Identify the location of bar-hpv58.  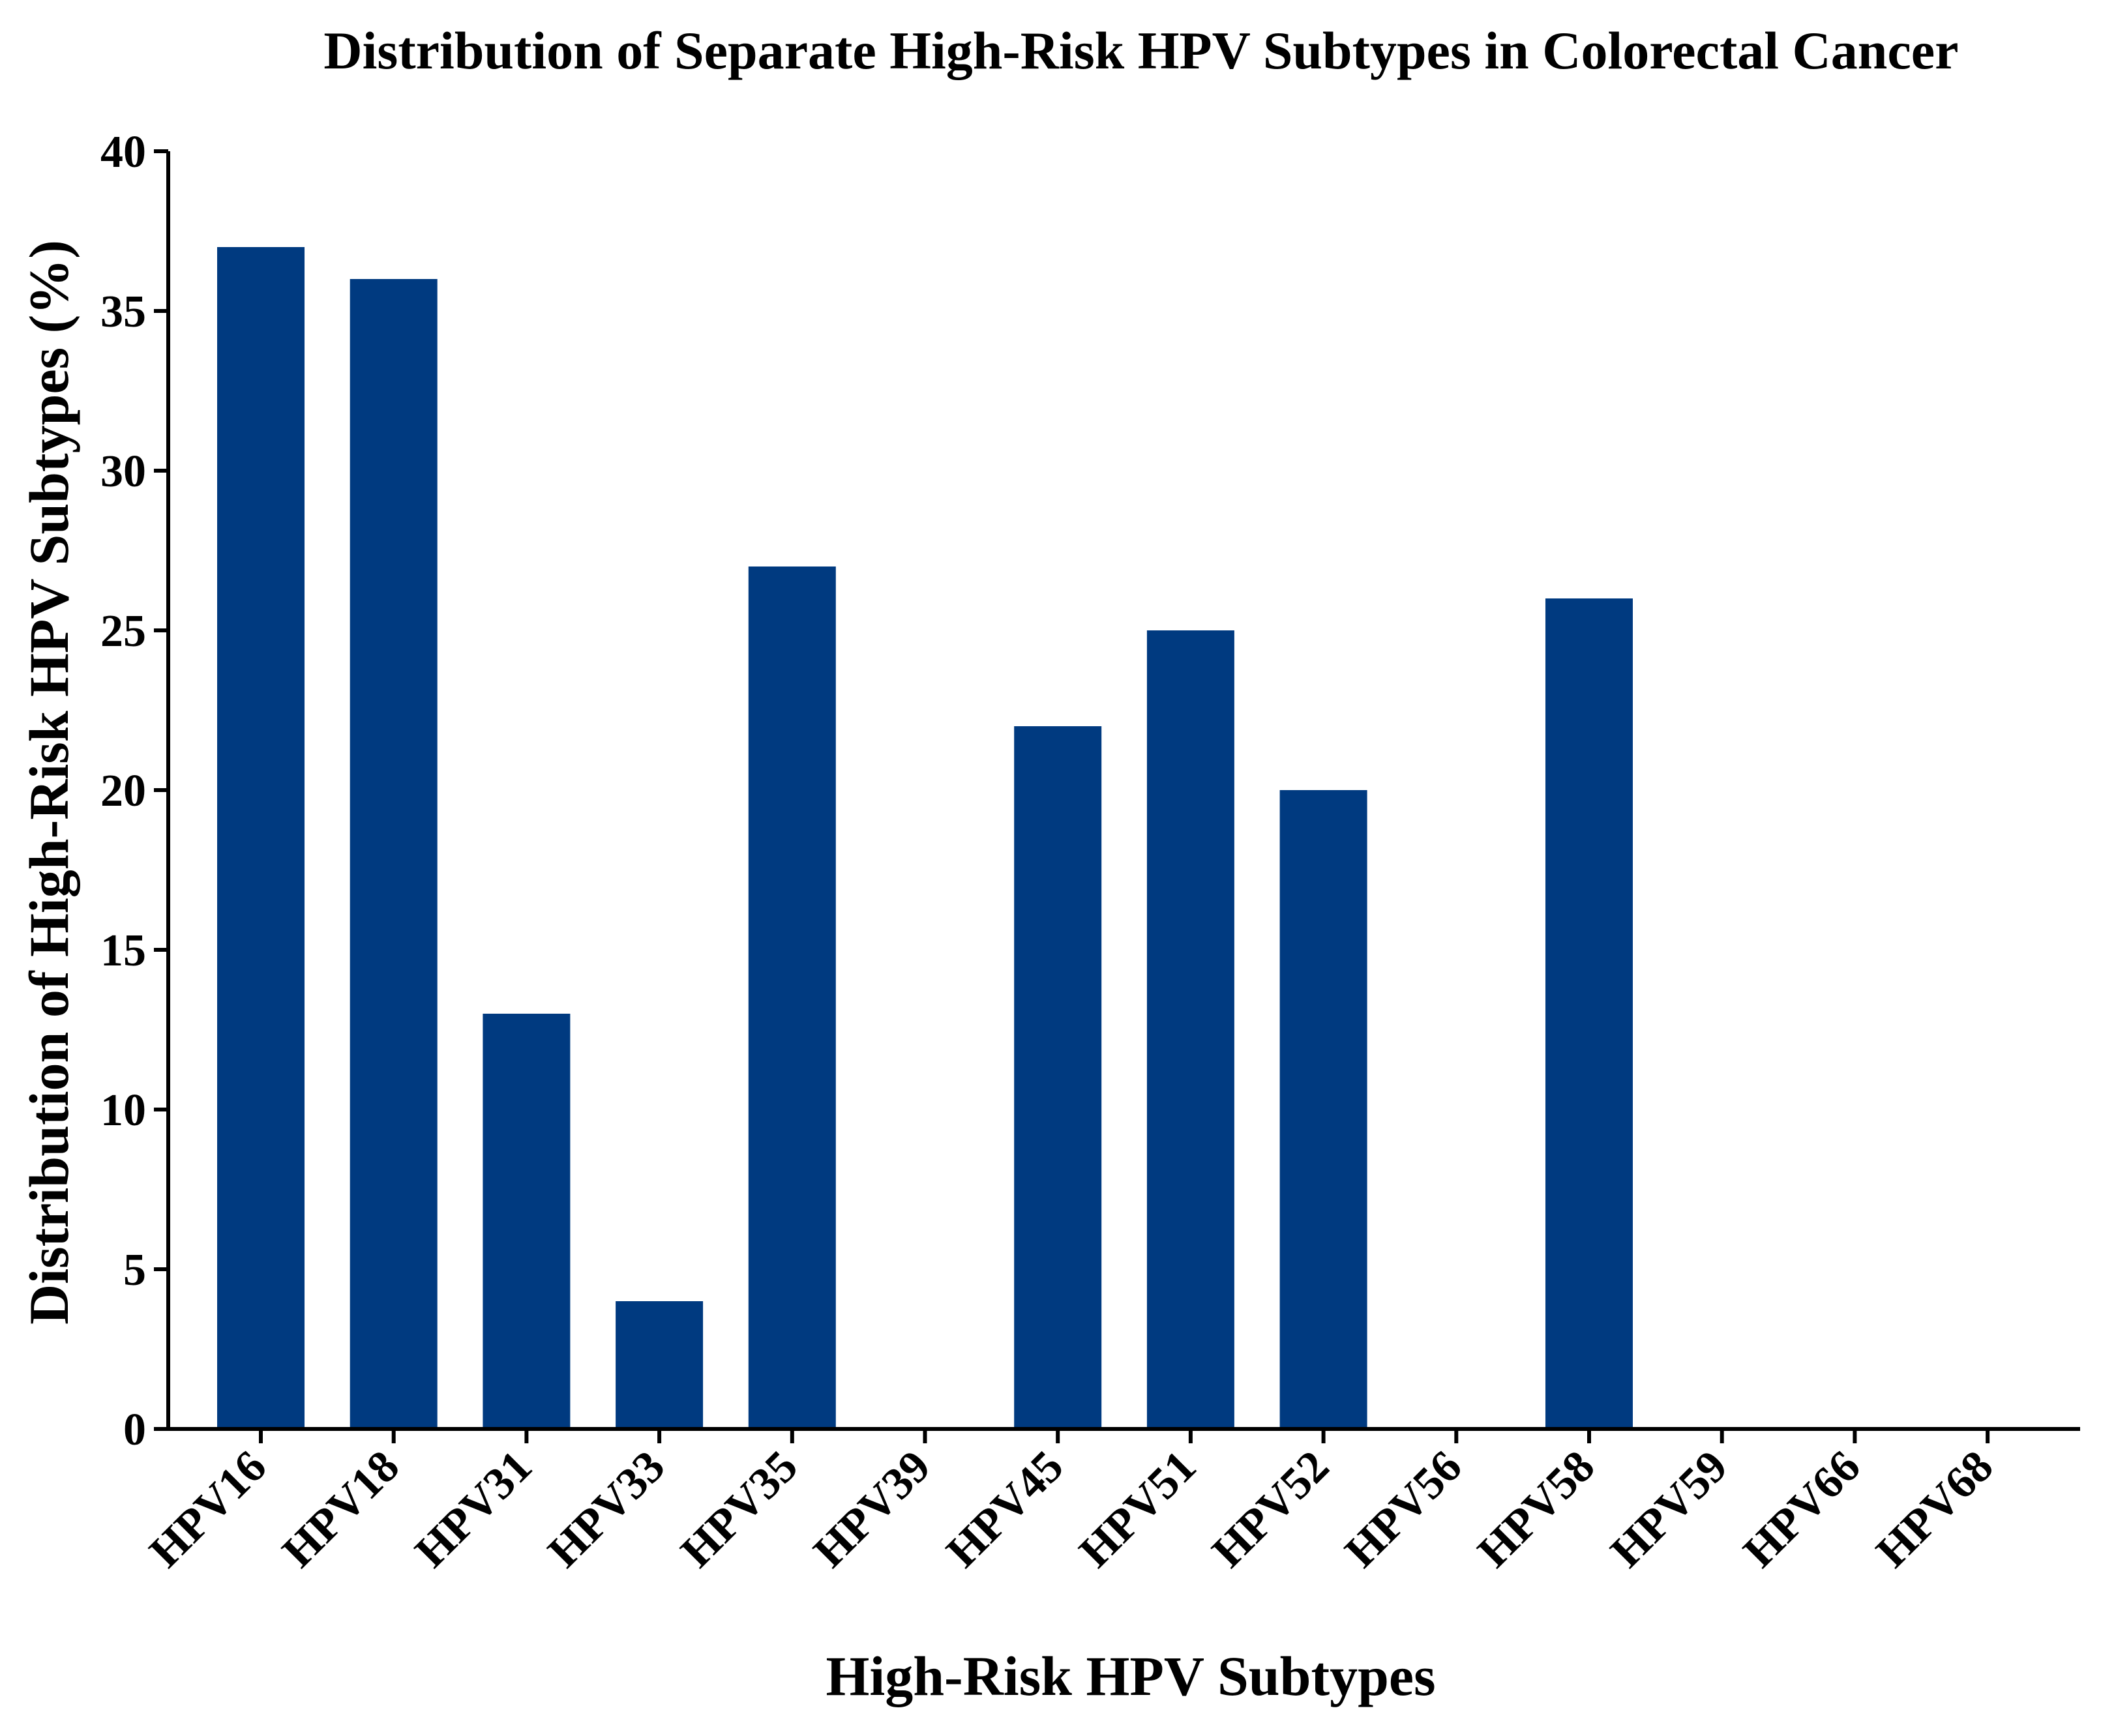
(1589, 1013).